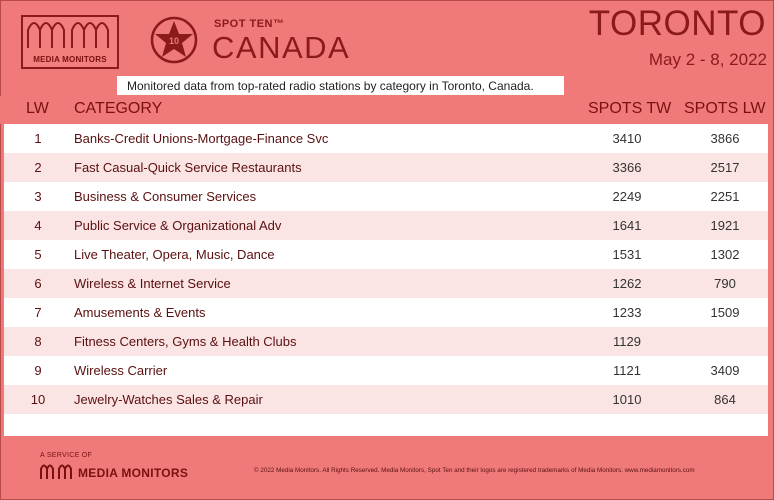 This screenshot has width=774, height=500. I want to click on cell-spots-tw: 2249, so click(627, 196).